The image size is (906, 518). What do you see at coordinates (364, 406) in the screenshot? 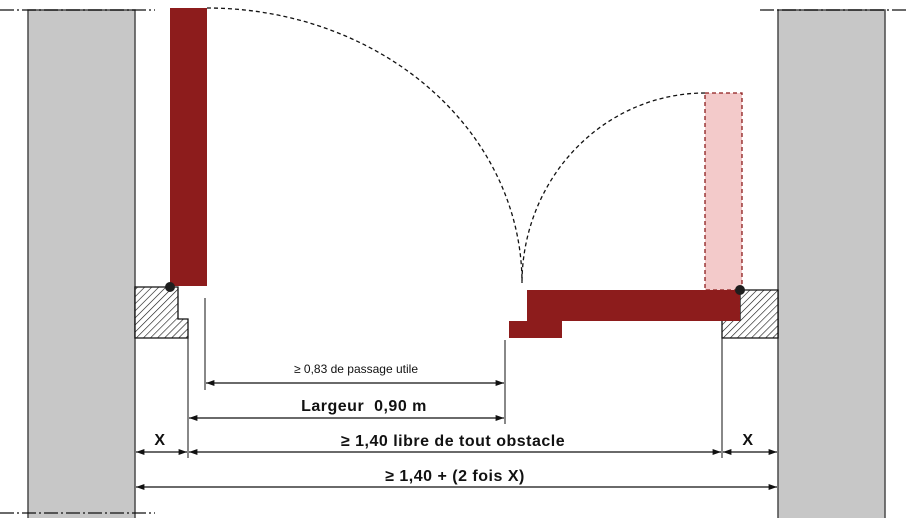
I see `label-largeur: Largeur 0,90 m` at bounding box center [364, 406].